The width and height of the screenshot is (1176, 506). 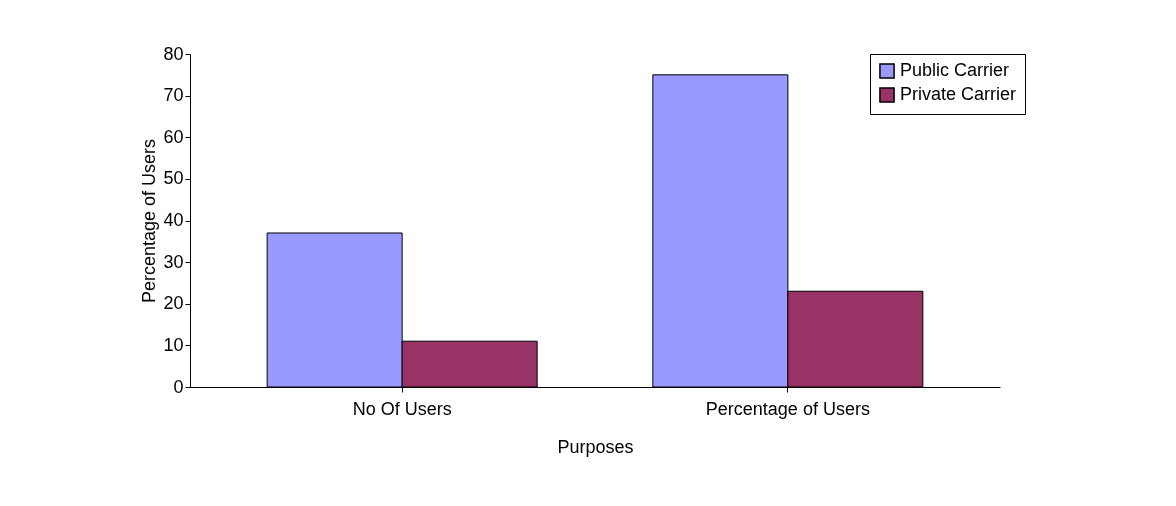 I want to click on y-tick-label: 80, so click(x=173, y=53).